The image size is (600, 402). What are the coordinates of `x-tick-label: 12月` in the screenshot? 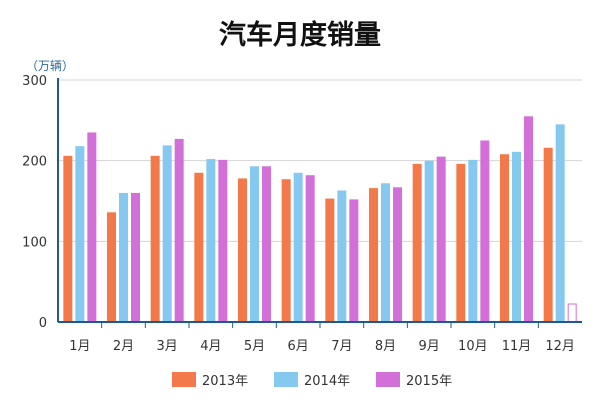 It's located at (560, 346).